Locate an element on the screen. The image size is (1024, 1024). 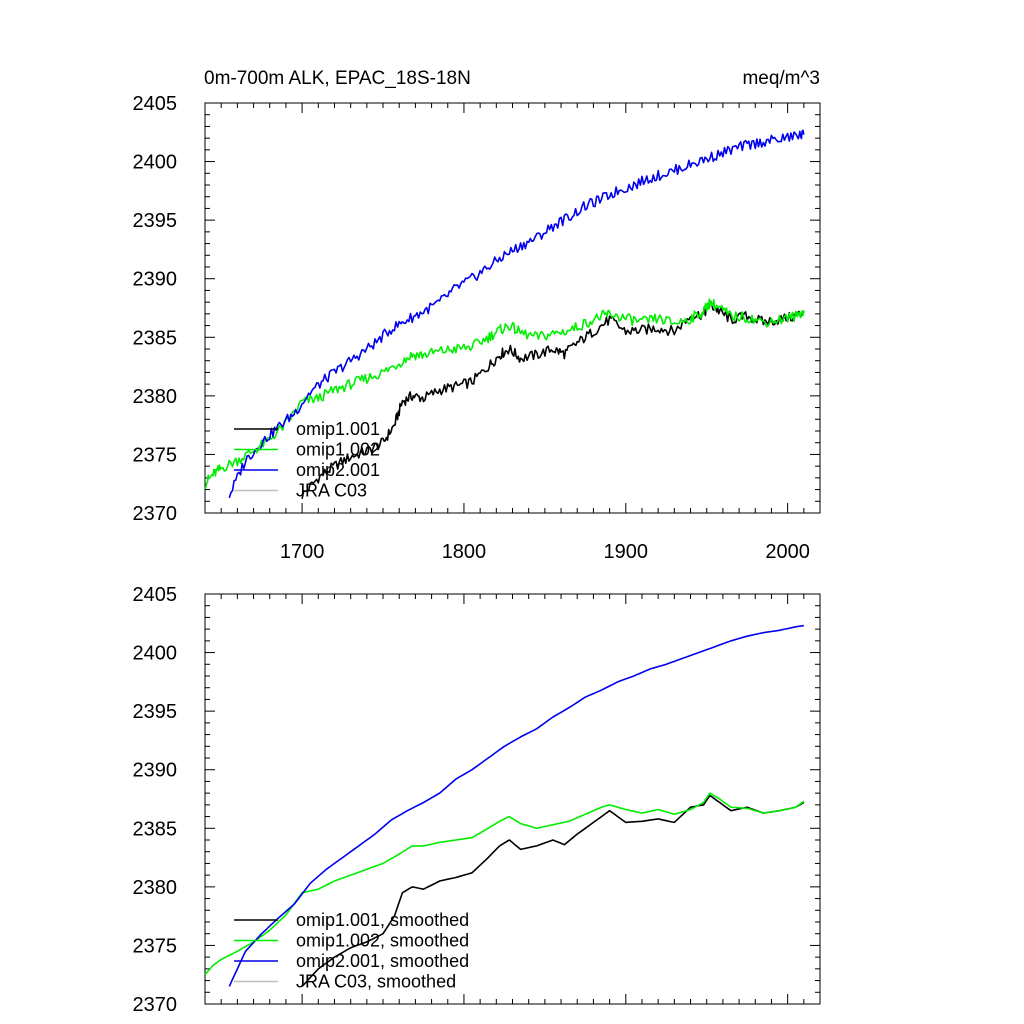
legend-label: omip2.001 is located at coordinates (338, 470).